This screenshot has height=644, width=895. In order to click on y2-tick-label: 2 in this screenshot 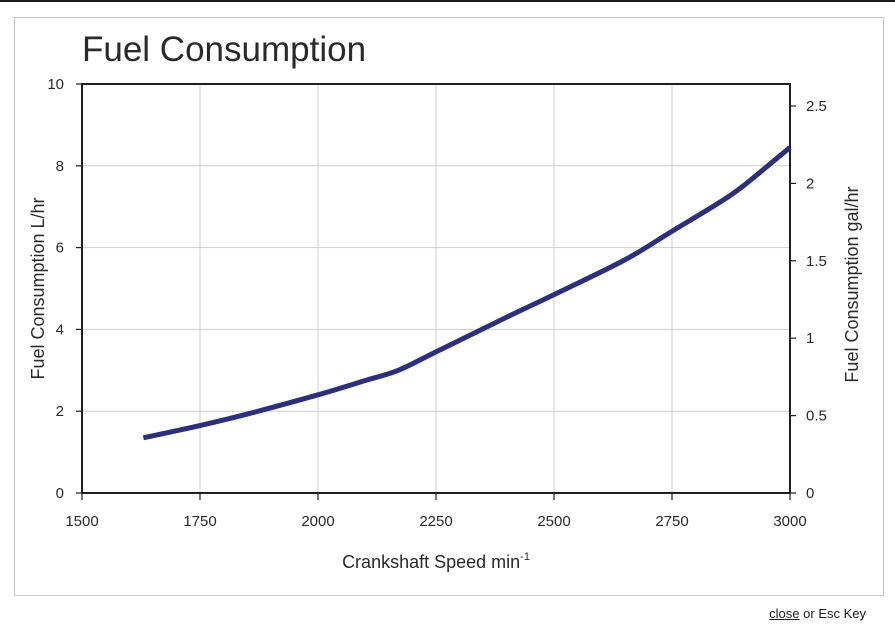, I will do `click(810, 183)`.